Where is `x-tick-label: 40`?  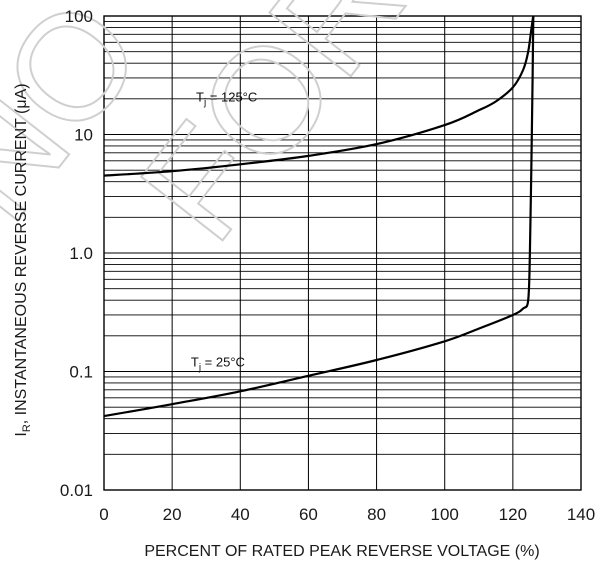
x-tick-label: 40 is located at coordinates (240, 514).